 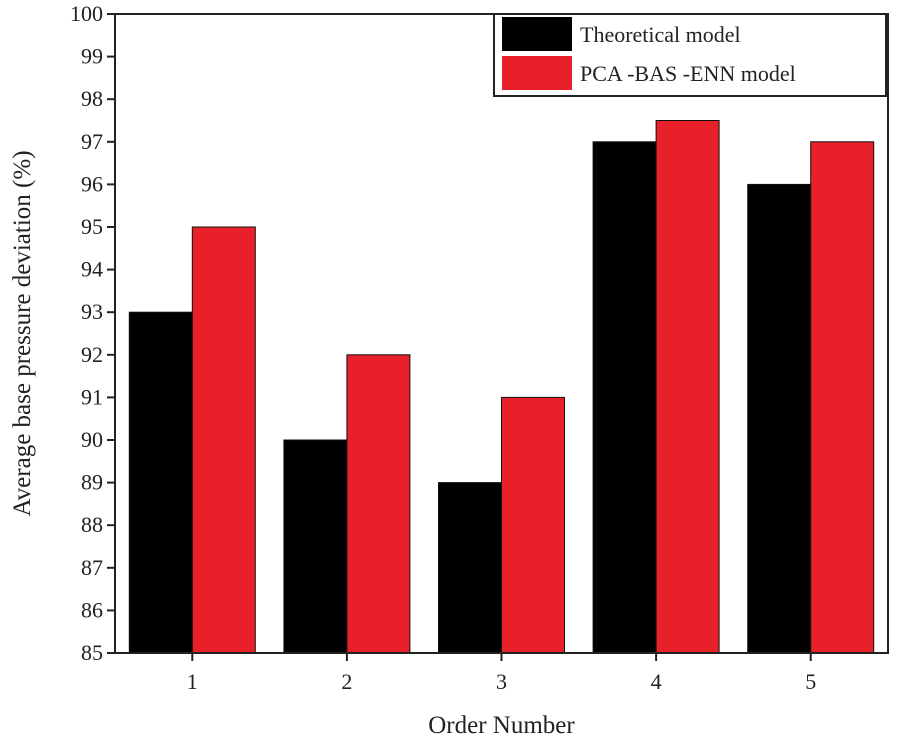 What do you see at coordinates (92, 354) in the screenshot?
I see `y-tick-label: 92` at bounding box center [92, 354].